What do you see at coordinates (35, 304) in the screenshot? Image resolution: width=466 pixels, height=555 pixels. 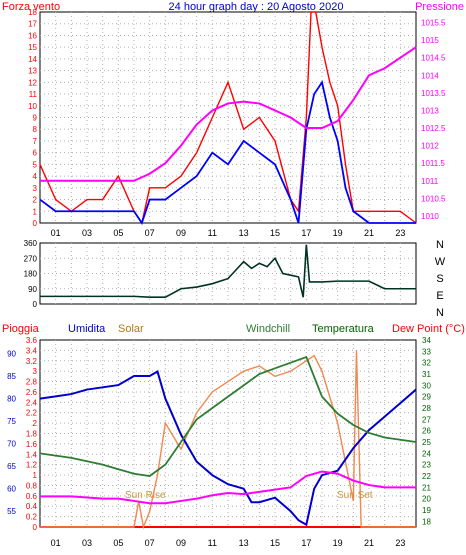 I see `direction-tick-label: 0` at bounding box center [35, 304].